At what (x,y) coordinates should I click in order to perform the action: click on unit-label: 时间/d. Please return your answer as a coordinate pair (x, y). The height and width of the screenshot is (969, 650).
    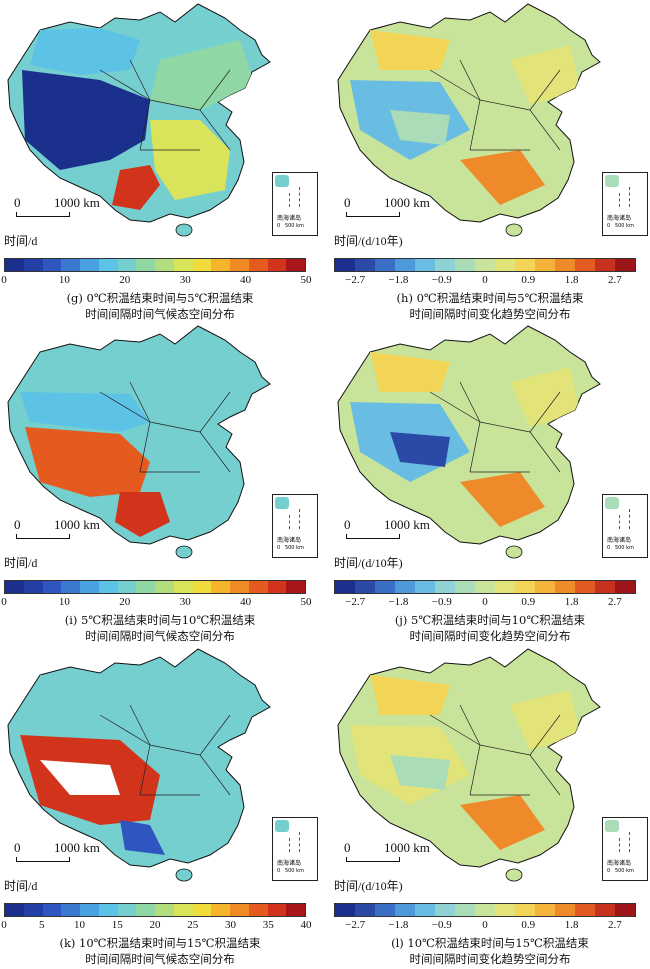
    Looking at the image, I should click on (21, 563).